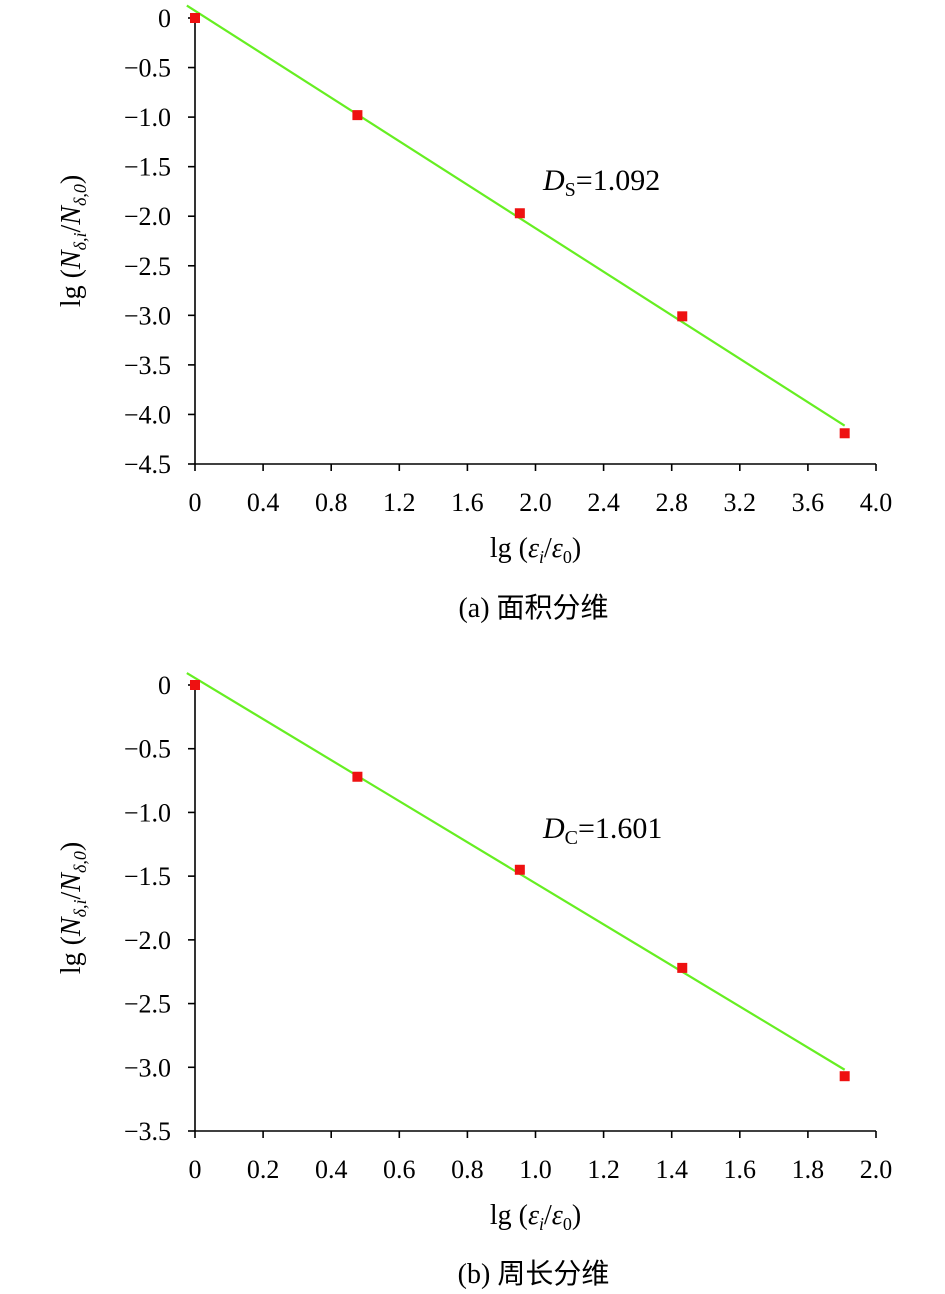 The width and height of the screenshot is (945, 1294). What do you see at coordinates (263, 1169) in the screenshot?
I see `x-tick-label: 0.2` at bounding box center [263, 1169].